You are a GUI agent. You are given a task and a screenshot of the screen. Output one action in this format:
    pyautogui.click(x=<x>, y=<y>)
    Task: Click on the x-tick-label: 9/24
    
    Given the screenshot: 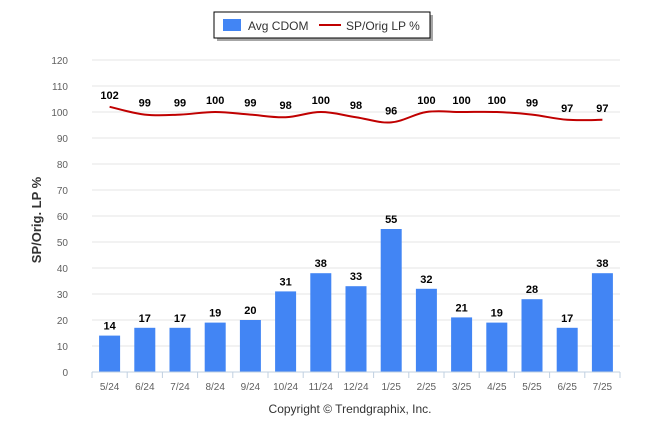 What is the action you would take?
    pyautogui.click(x=251, y=387)
    